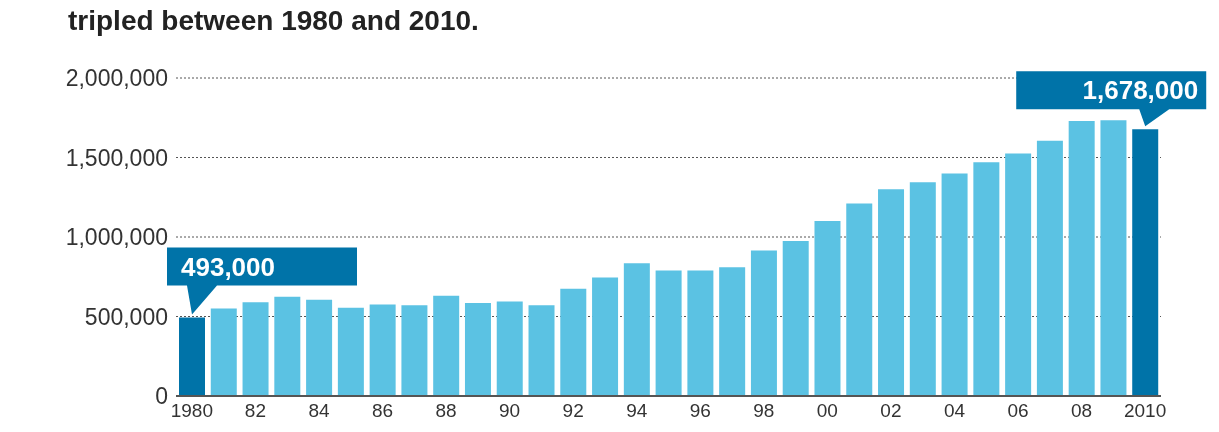 This screenshot has width=1219, height=432. What do you see at coordinates (827, 411) in the screenshot?
I see `x-tick-label: 00` at bounding box center [827, 411].